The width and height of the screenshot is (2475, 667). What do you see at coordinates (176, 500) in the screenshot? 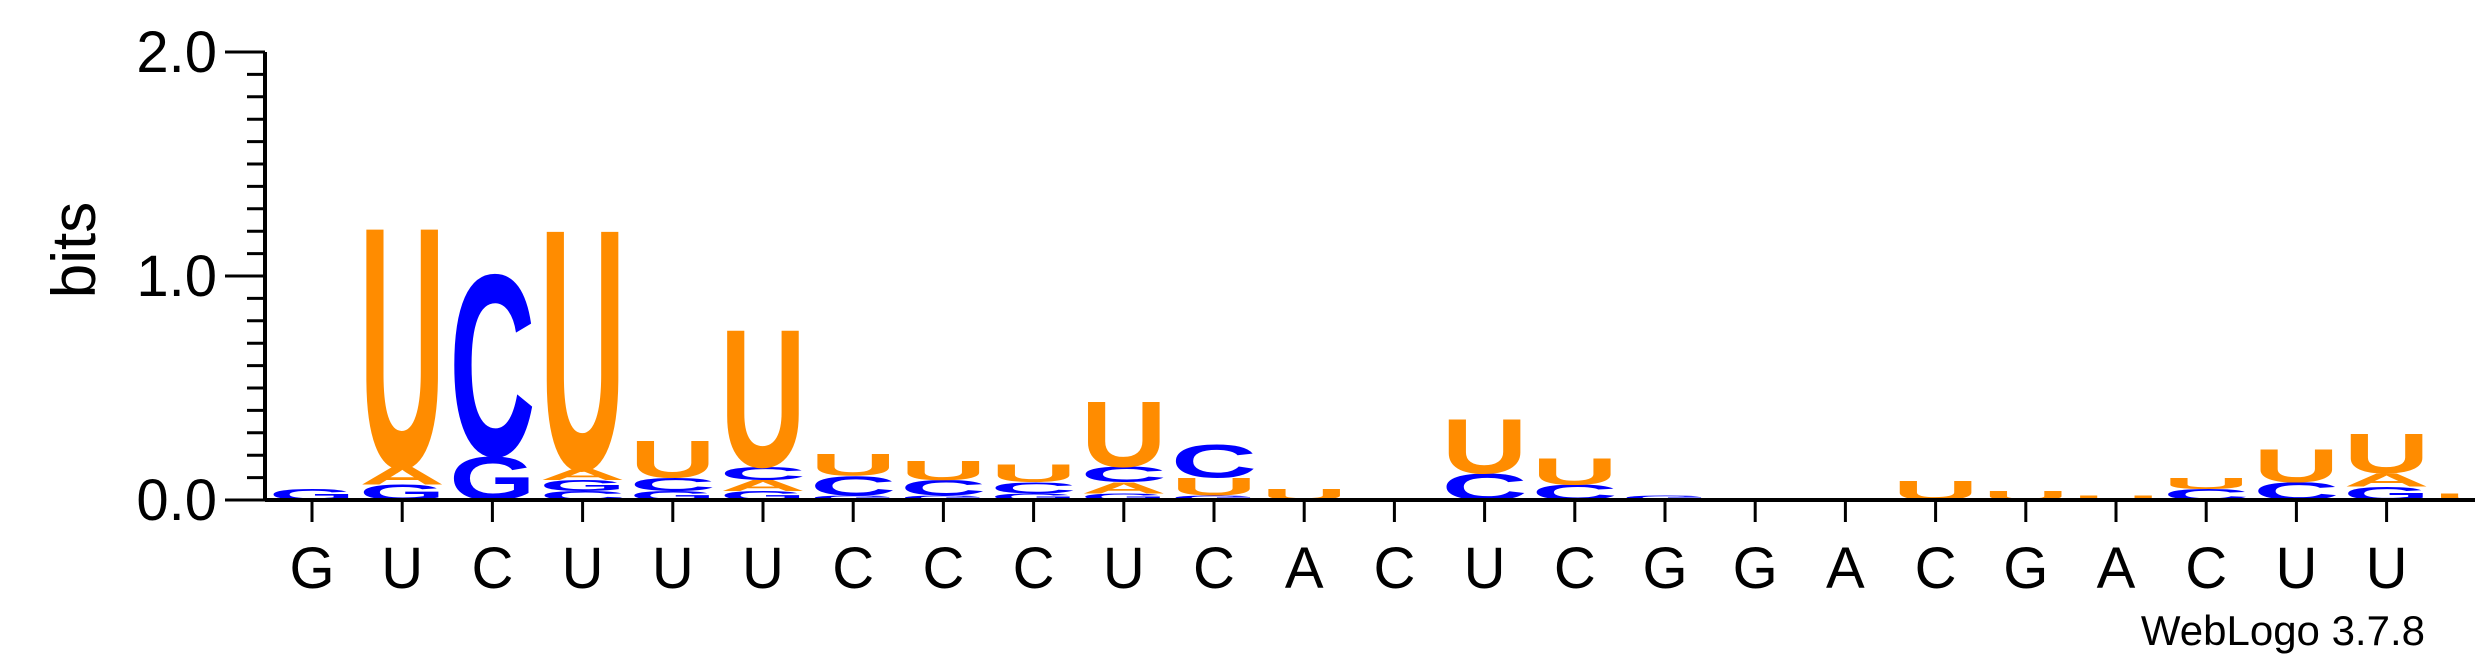
I see `y-tick-label: 0.0` at bounding box center [176, 500].